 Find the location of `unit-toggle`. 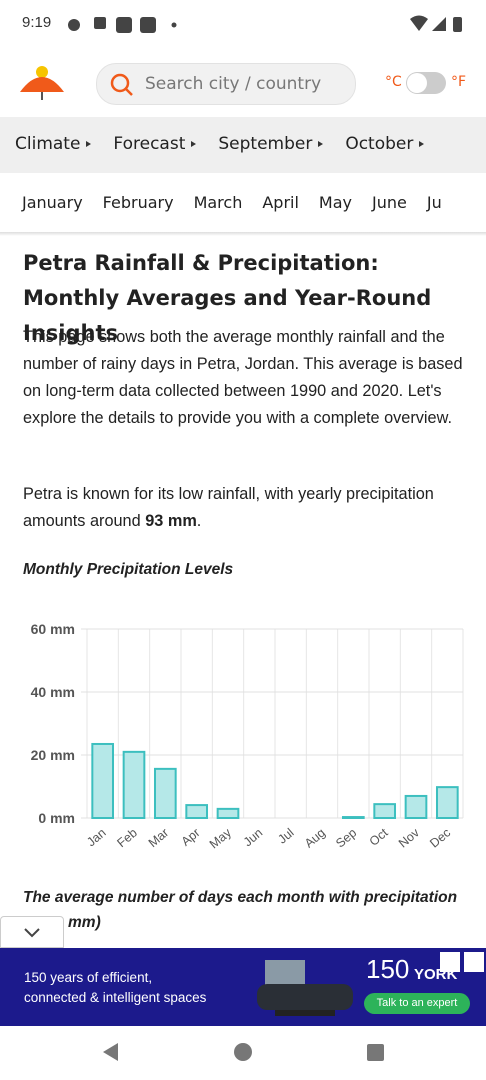

unit-toggle is located at coordinates (426, 83).